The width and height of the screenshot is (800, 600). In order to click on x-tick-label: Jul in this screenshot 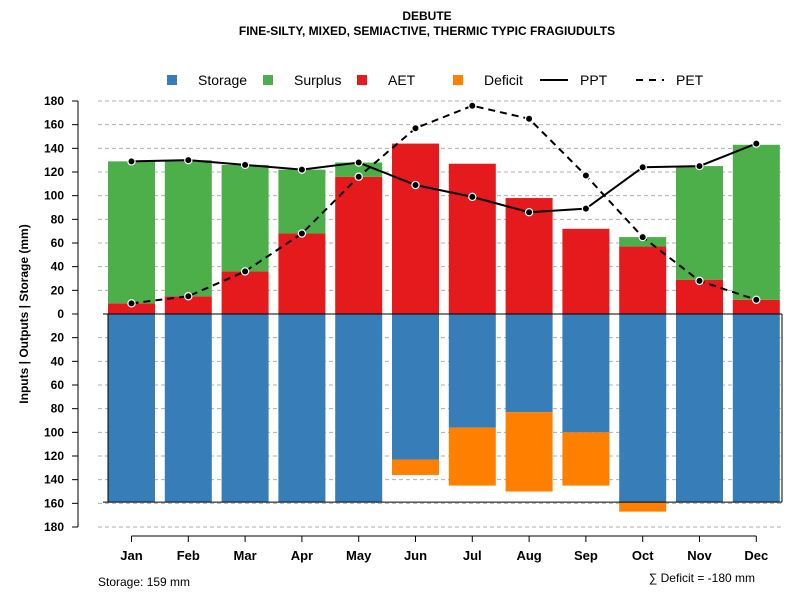, I will do `click(472, 555)`.